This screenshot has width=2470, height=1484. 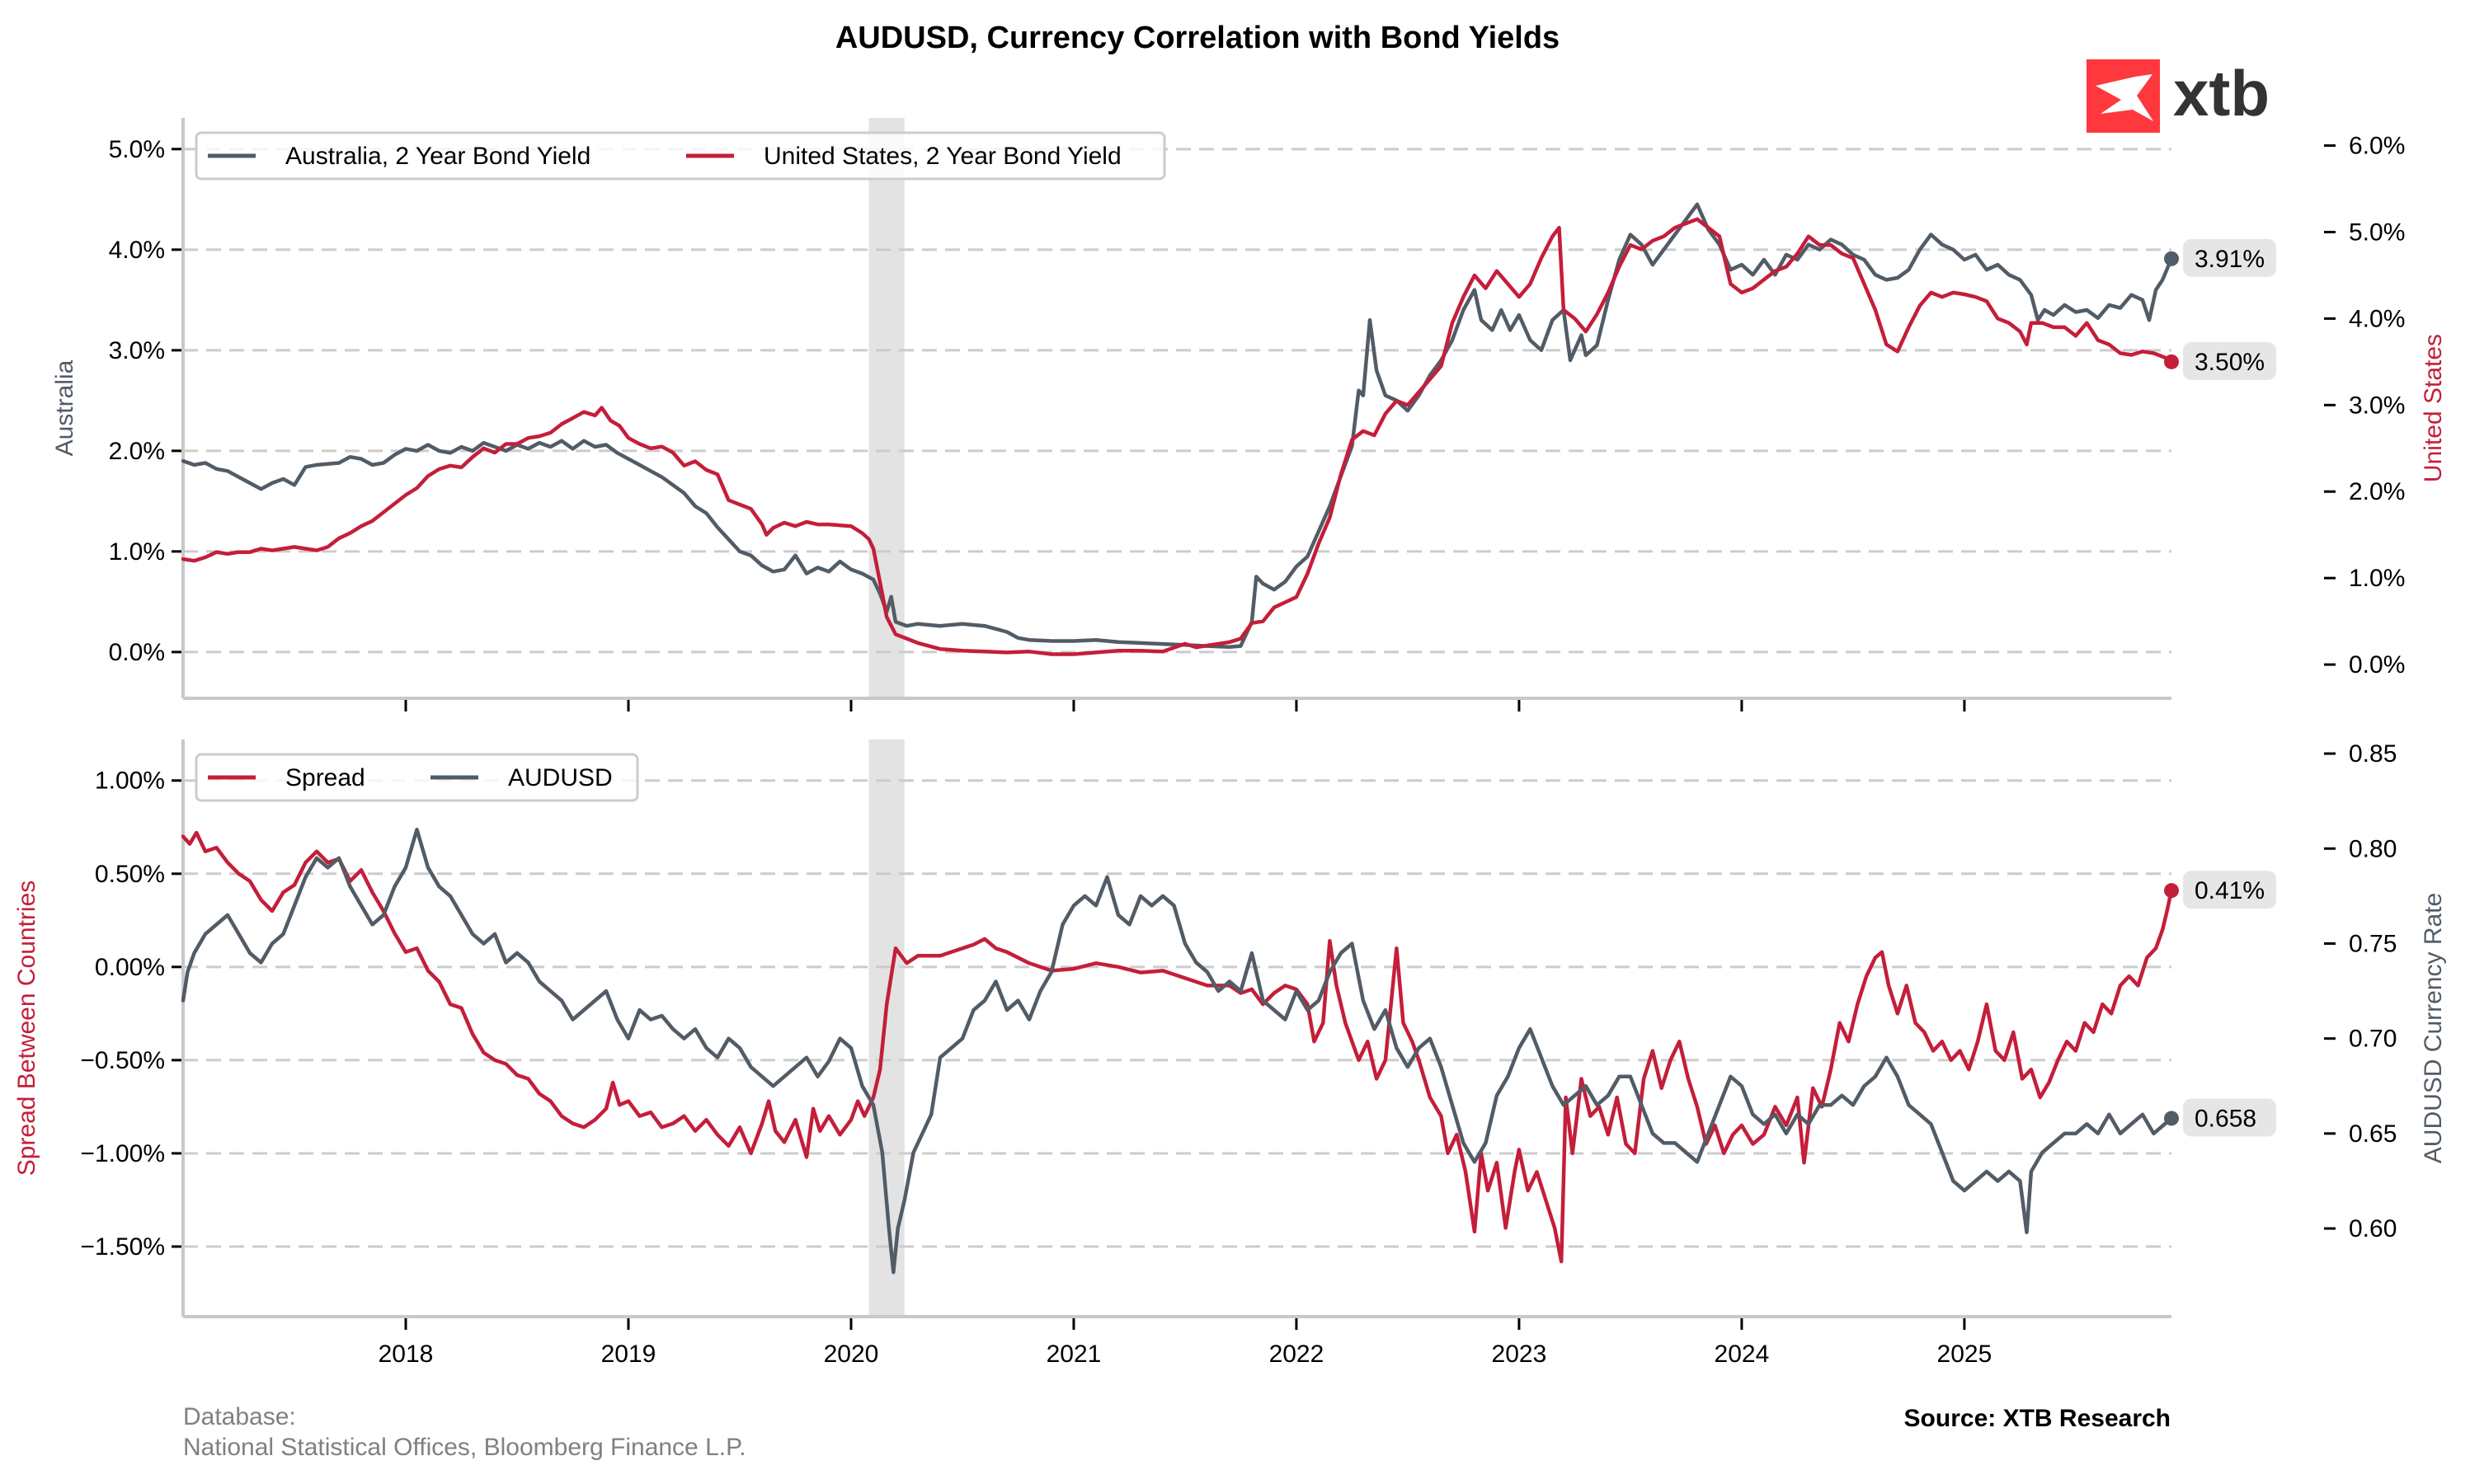 I want to click on x-tick-label: 2022, so click(x=1297, y=1354).